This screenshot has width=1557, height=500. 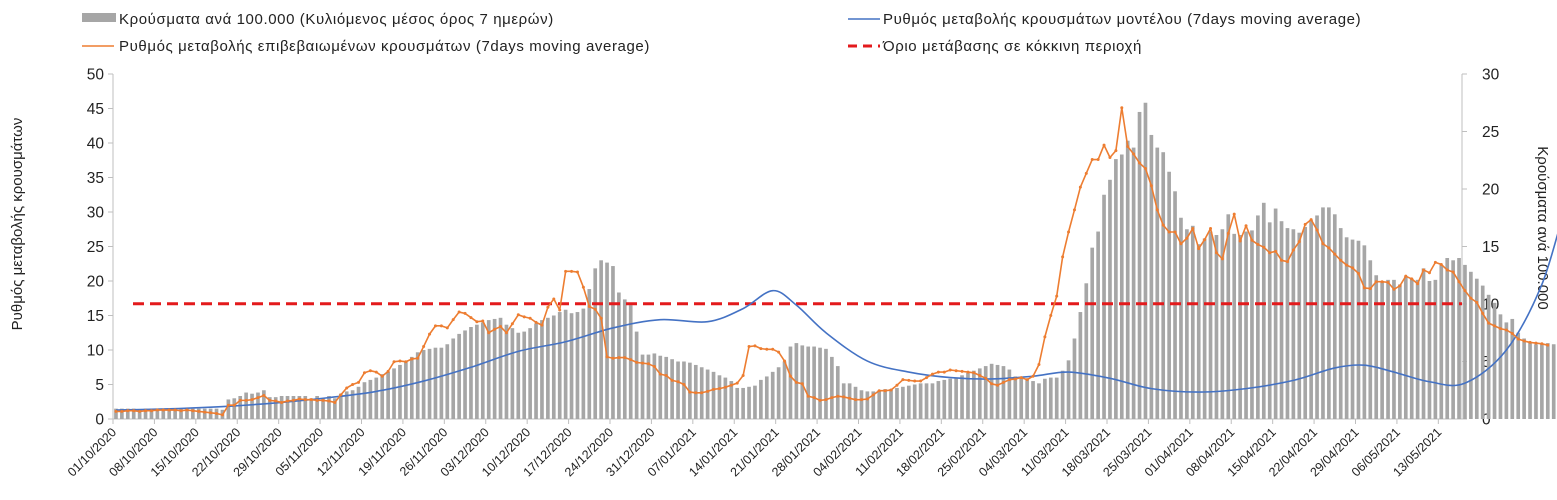 What do you see at coordinates (99, 17) in the screenshot?
I see `legend-swatch-bars` at bounding box center [99, 17].